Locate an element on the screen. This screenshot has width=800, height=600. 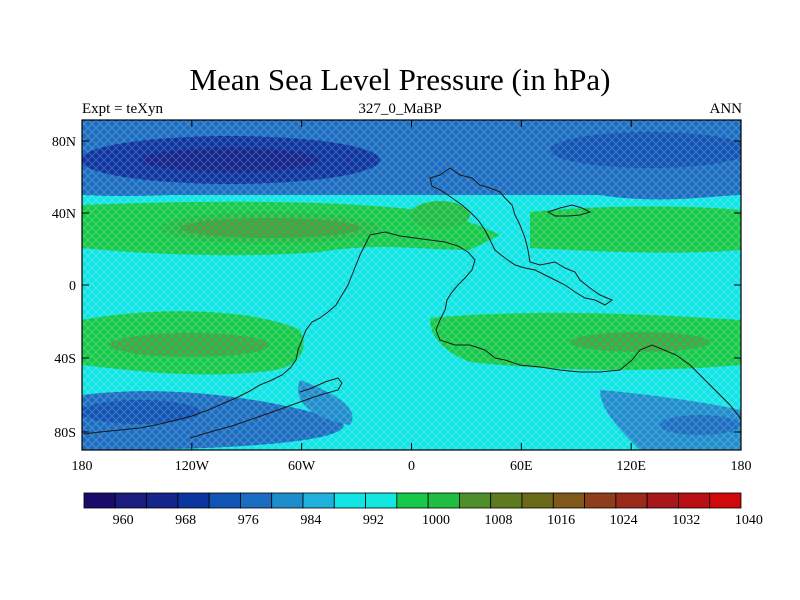
lat-tick-label: 40S is located at coordinates (65, 359).